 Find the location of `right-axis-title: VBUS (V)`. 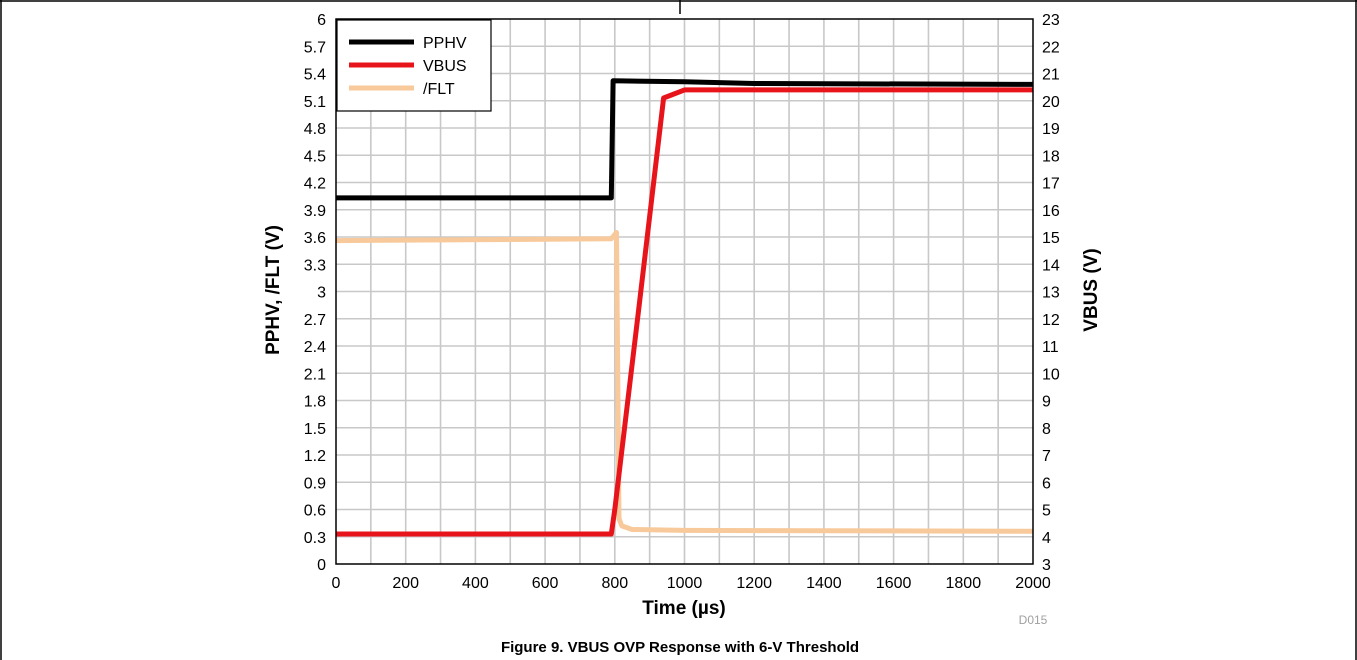

right-axis-title: VBUS (V) is located at coordinates (1091, 289).